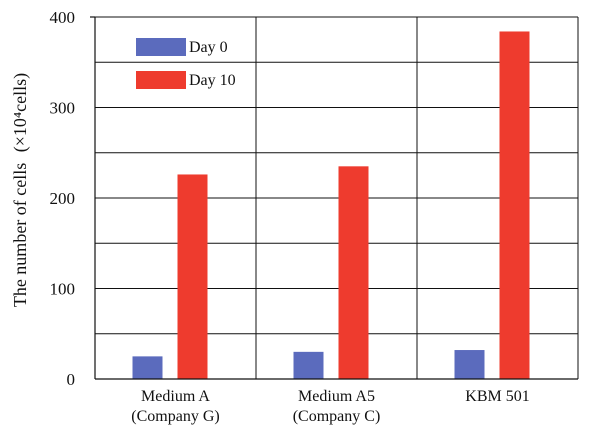 The height and width of the screenshot is (433, 596). Describe the element at coordinates (175, 416) in the screenshot. I see `x-tick-label-sub: (Company G)` at that location.